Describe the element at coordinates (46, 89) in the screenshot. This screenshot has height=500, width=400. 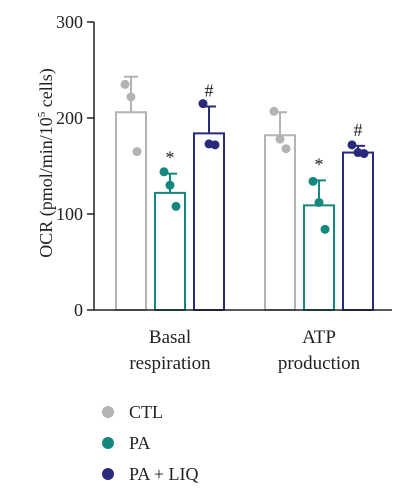
I see `y-axis-label-end: cells)` at that location.